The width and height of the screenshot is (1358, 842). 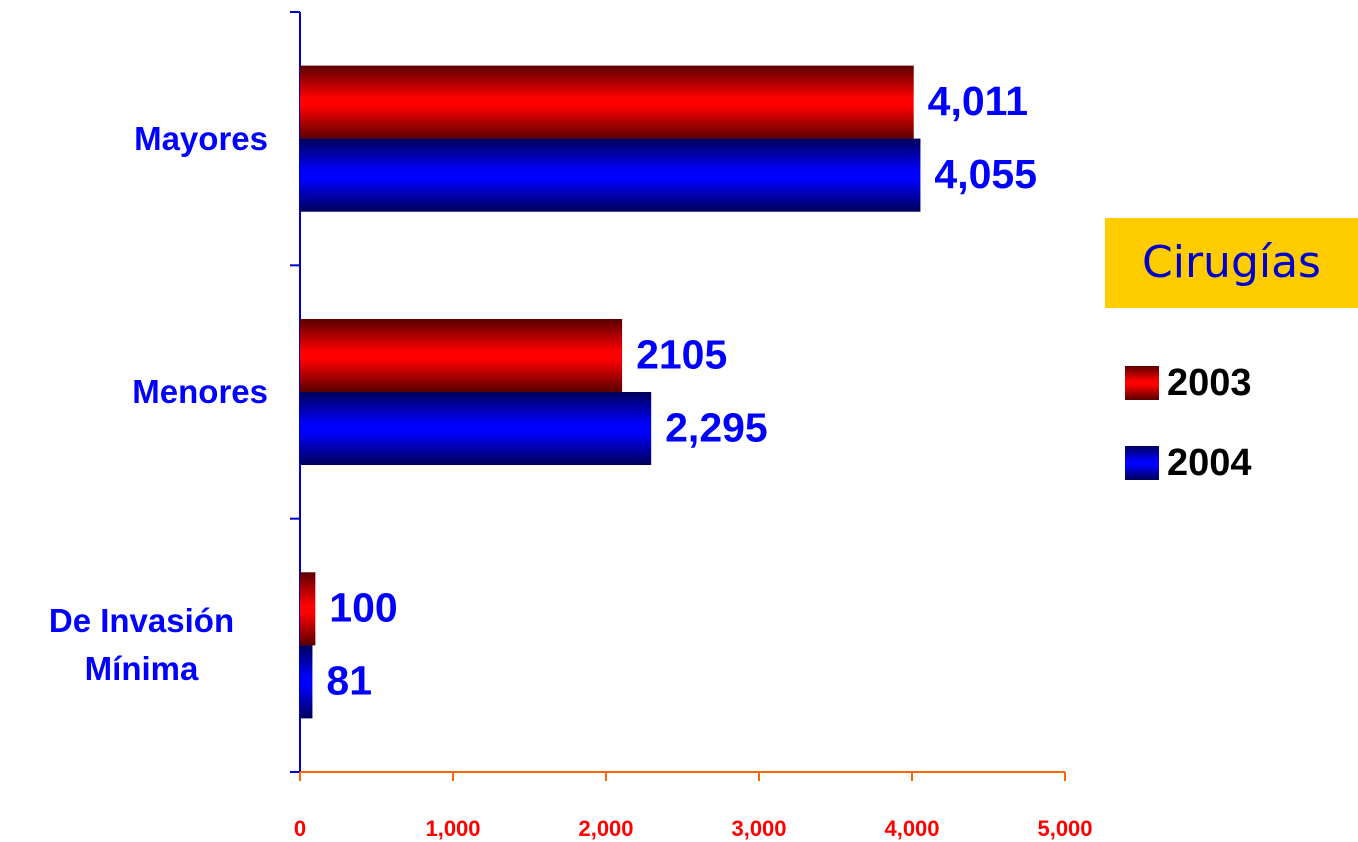 I want to click on value-label: 81, so click(x=349, y=681).